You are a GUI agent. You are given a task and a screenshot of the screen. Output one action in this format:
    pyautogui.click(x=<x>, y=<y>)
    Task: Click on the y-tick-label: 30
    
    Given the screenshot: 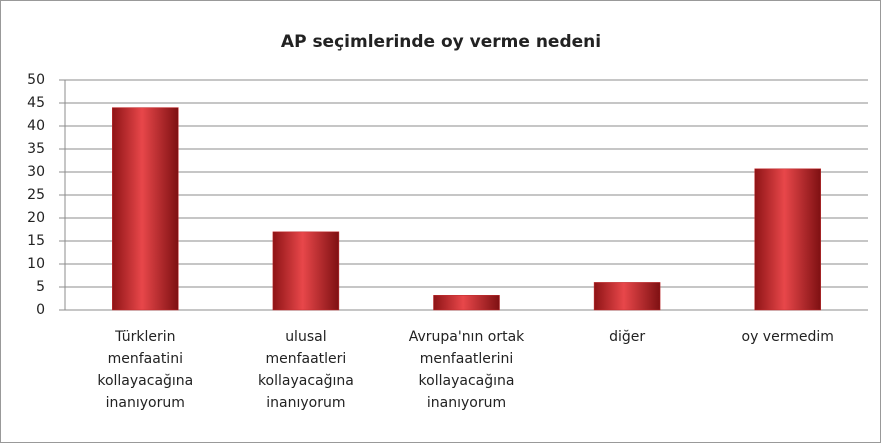 What is the action you would take?
    pyautogui.click(x=36, y=172)
    